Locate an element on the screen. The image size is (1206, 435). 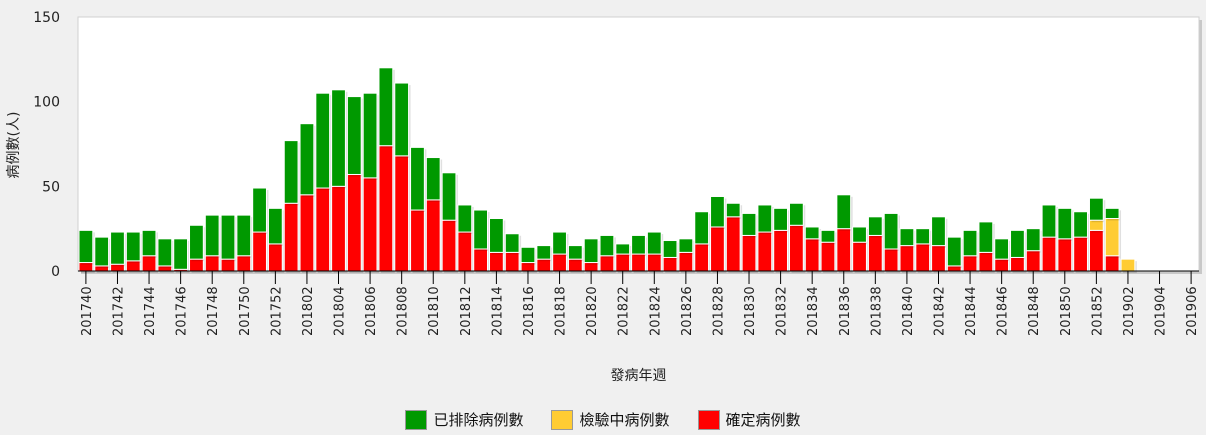
legend-item-confirmed: 確定病例數 is located at coordinates (749, 419).